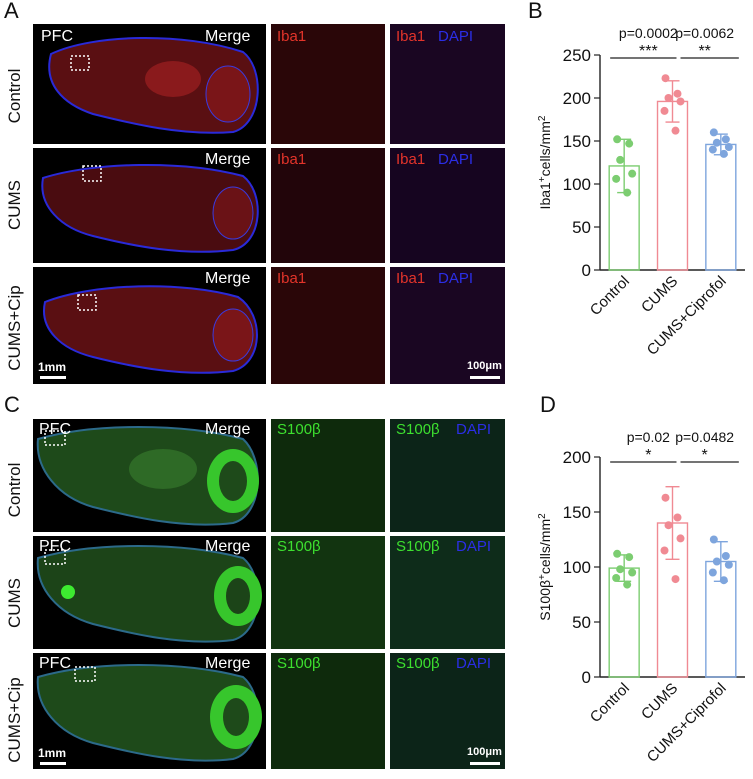 The width and height of the screenshot is (753, 779). Describe the element at coordinates (14, 205) in the screenshot. I see `row-label-cums-a: CUMS` at that location.